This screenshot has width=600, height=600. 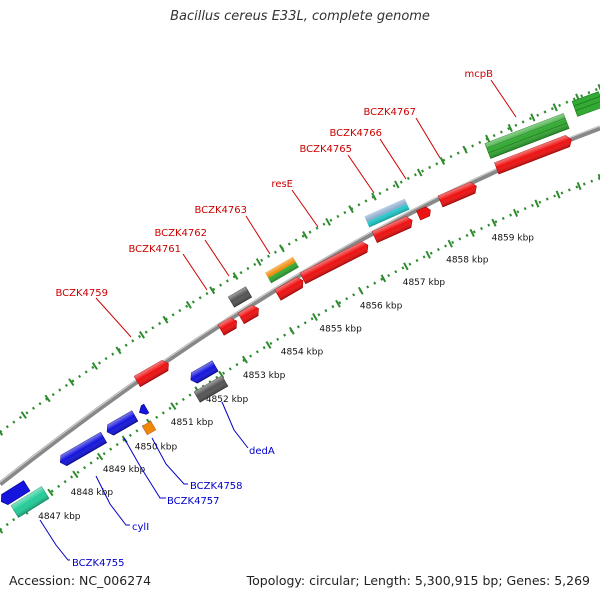 What do you see at coordinates (82, 449) in the screenshot?
I see `feature-cylI` at bounding box center [82, 449].